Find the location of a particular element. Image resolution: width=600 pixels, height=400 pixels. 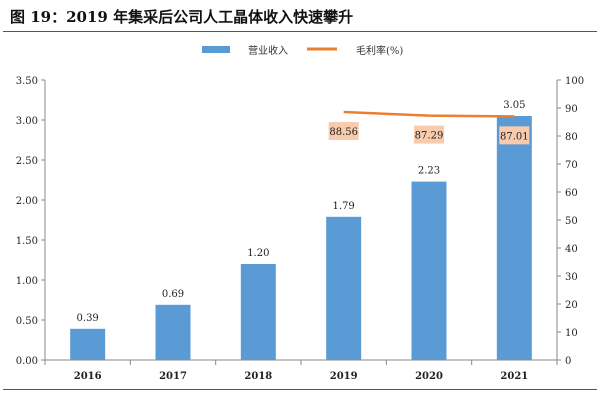

bar-label: 3.05 is located at coordinates (514, 105).